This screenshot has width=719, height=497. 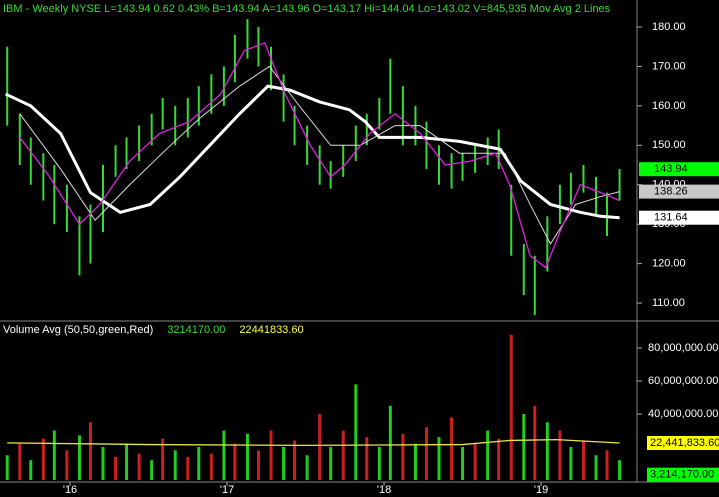 I want to click on y-tick-label: 170.00, so click(x=669, y=66).